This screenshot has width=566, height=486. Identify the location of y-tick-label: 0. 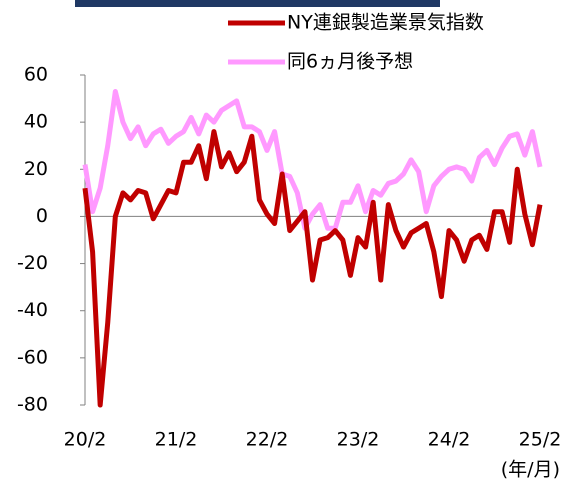
(42, 216).